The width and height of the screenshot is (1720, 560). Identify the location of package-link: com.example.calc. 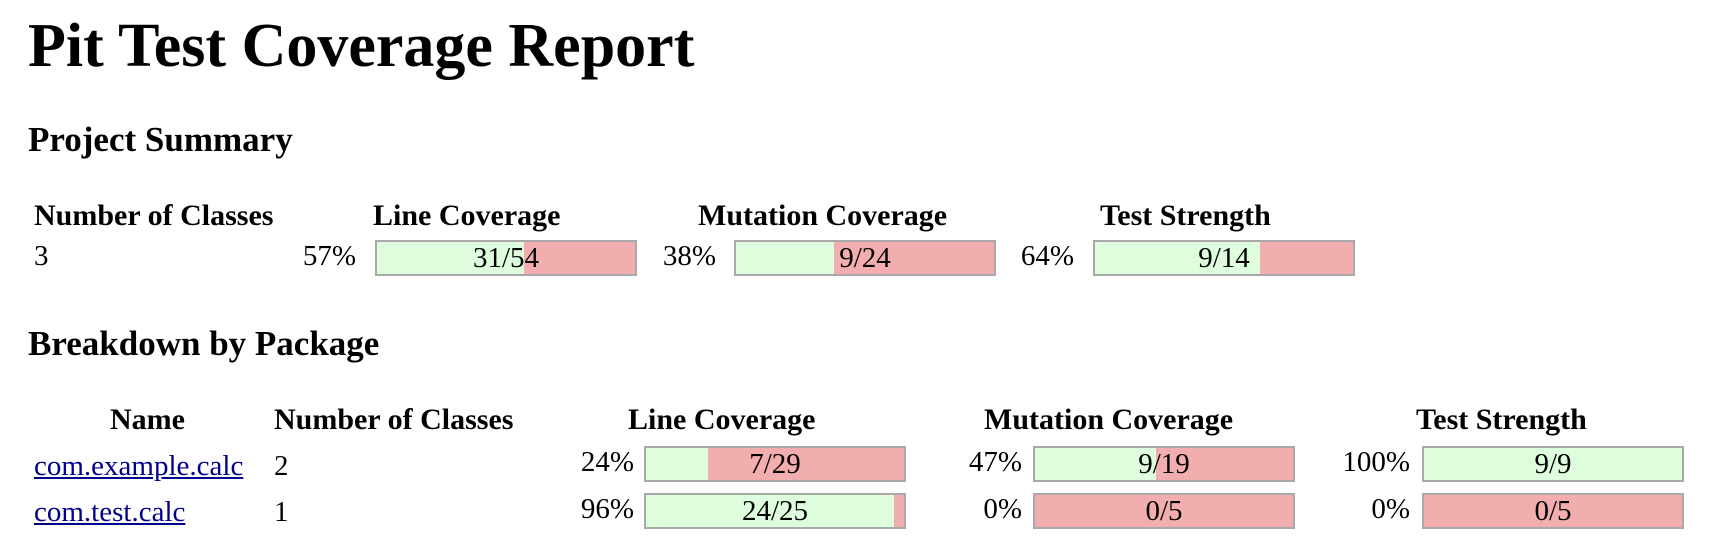
(139, 466).